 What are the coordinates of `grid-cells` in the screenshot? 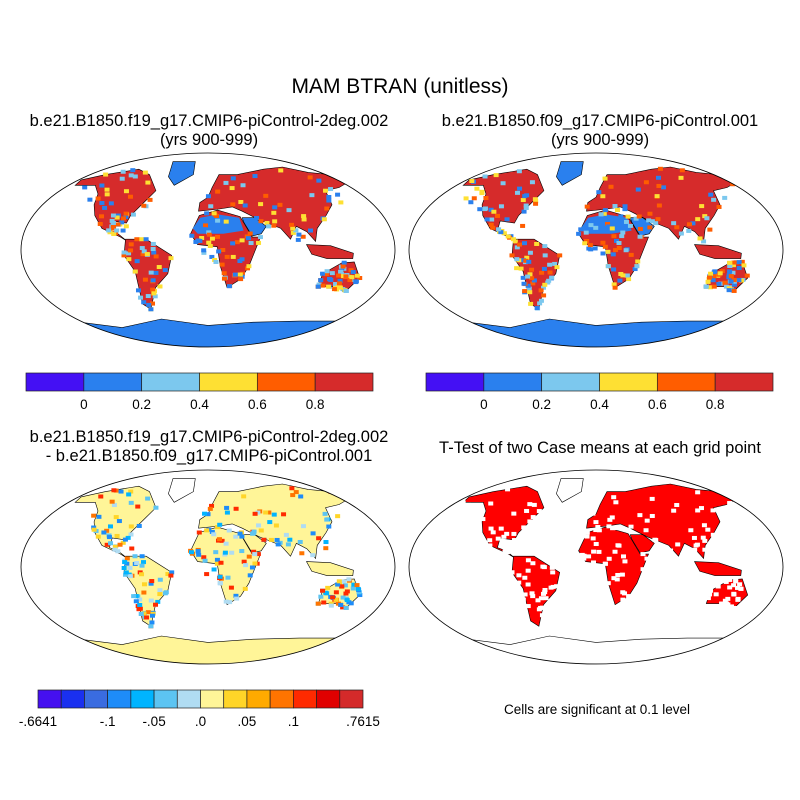 It's located at (227, 557).